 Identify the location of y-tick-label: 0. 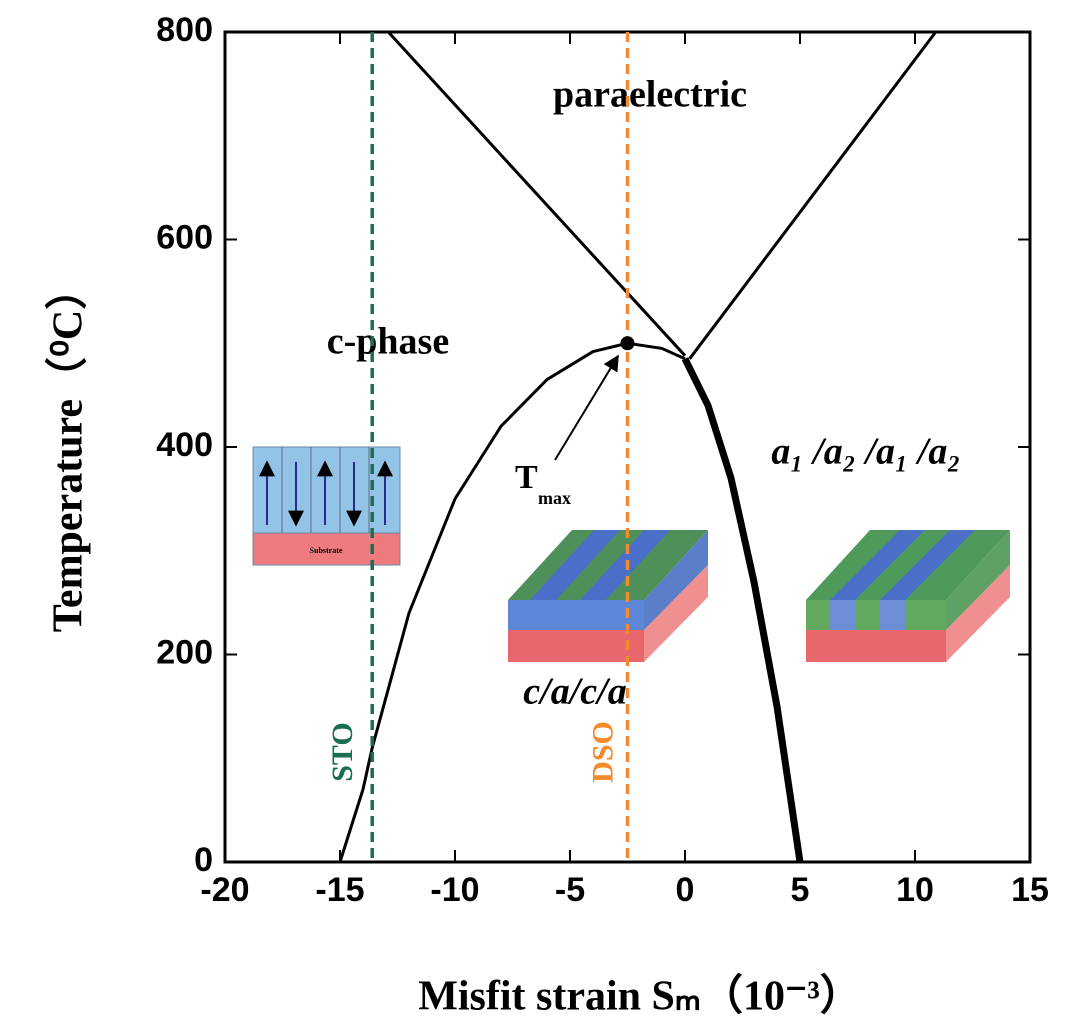
(203, 860).